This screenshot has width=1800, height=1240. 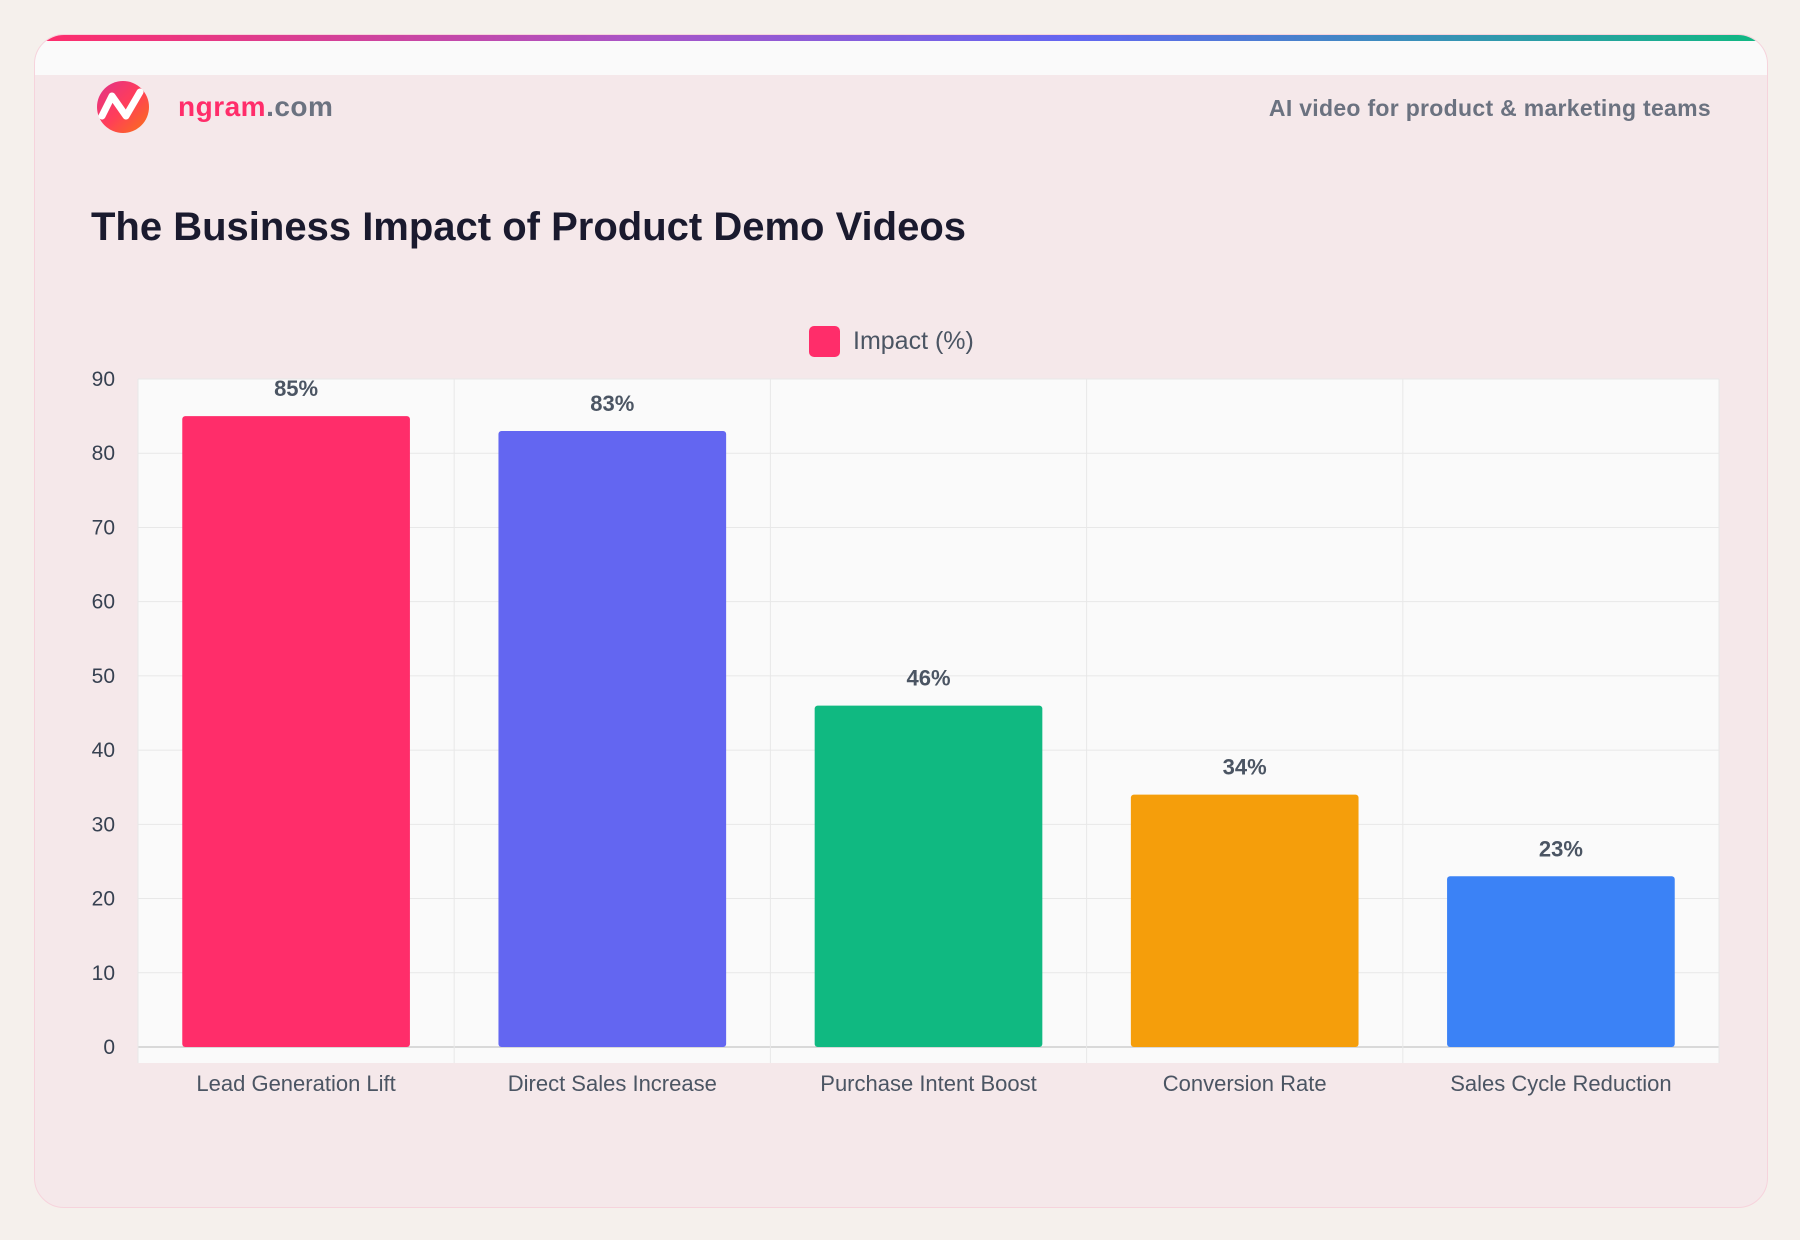 What do you see at coordinates (295, 1083) in the screenshot?
I see `x-tick-label: Lead Generation Lift` at bounding box center [295, 1083].